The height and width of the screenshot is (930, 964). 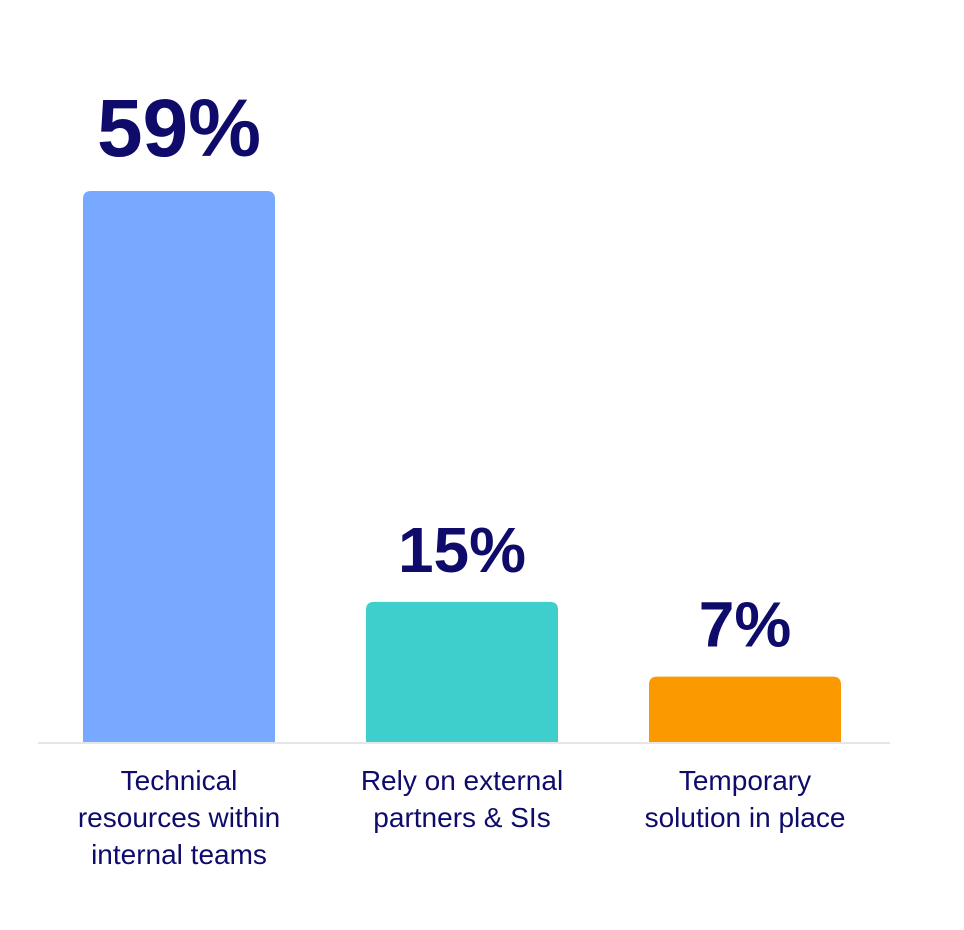 What do you see at coordinates (179, 128) in the screenshot?
I see `value-label: 59%` at bounding box center [179, 128].